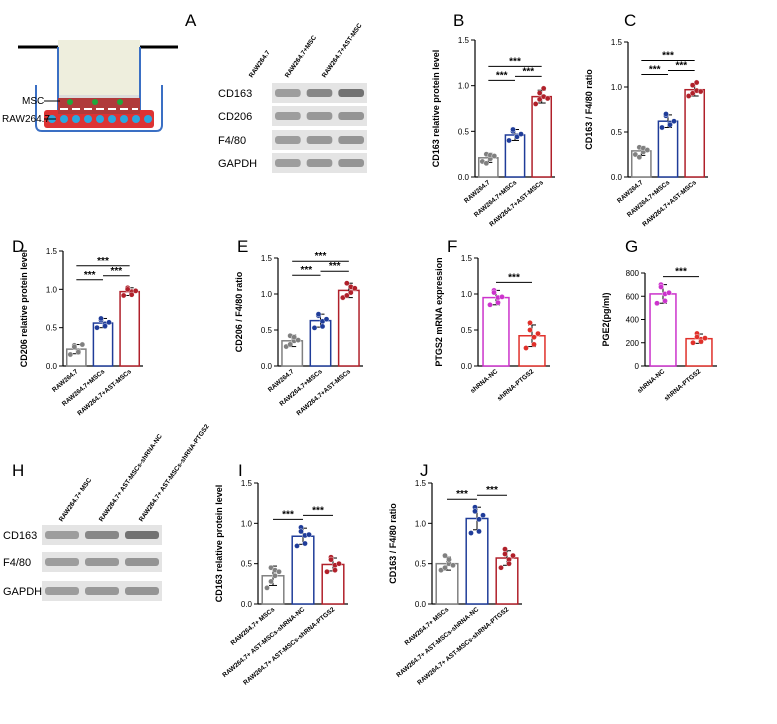 This screenshot has width=777, height=724. Describe the element at coordinates (633, 343) in the screenshot. I see `y-tick-label: 200` at that location.